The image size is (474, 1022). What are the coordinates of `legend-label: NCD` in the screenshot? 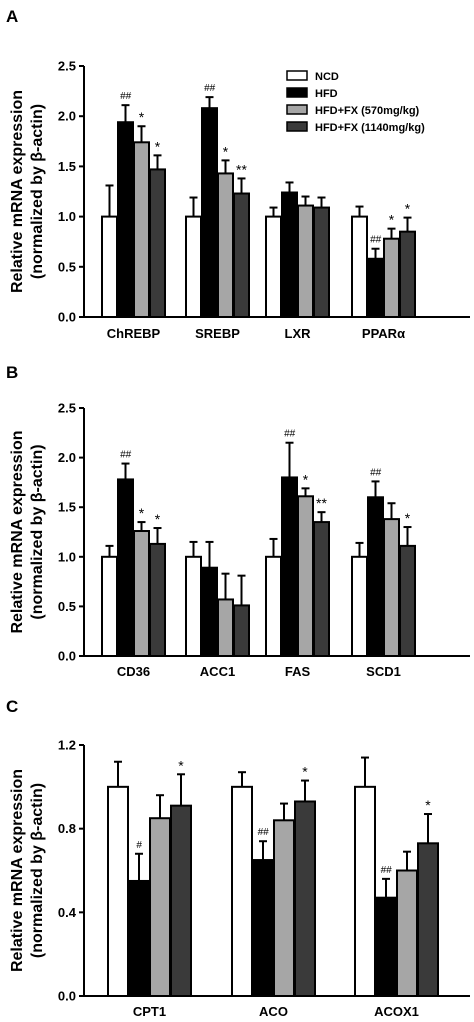 It's located at (327, 77).